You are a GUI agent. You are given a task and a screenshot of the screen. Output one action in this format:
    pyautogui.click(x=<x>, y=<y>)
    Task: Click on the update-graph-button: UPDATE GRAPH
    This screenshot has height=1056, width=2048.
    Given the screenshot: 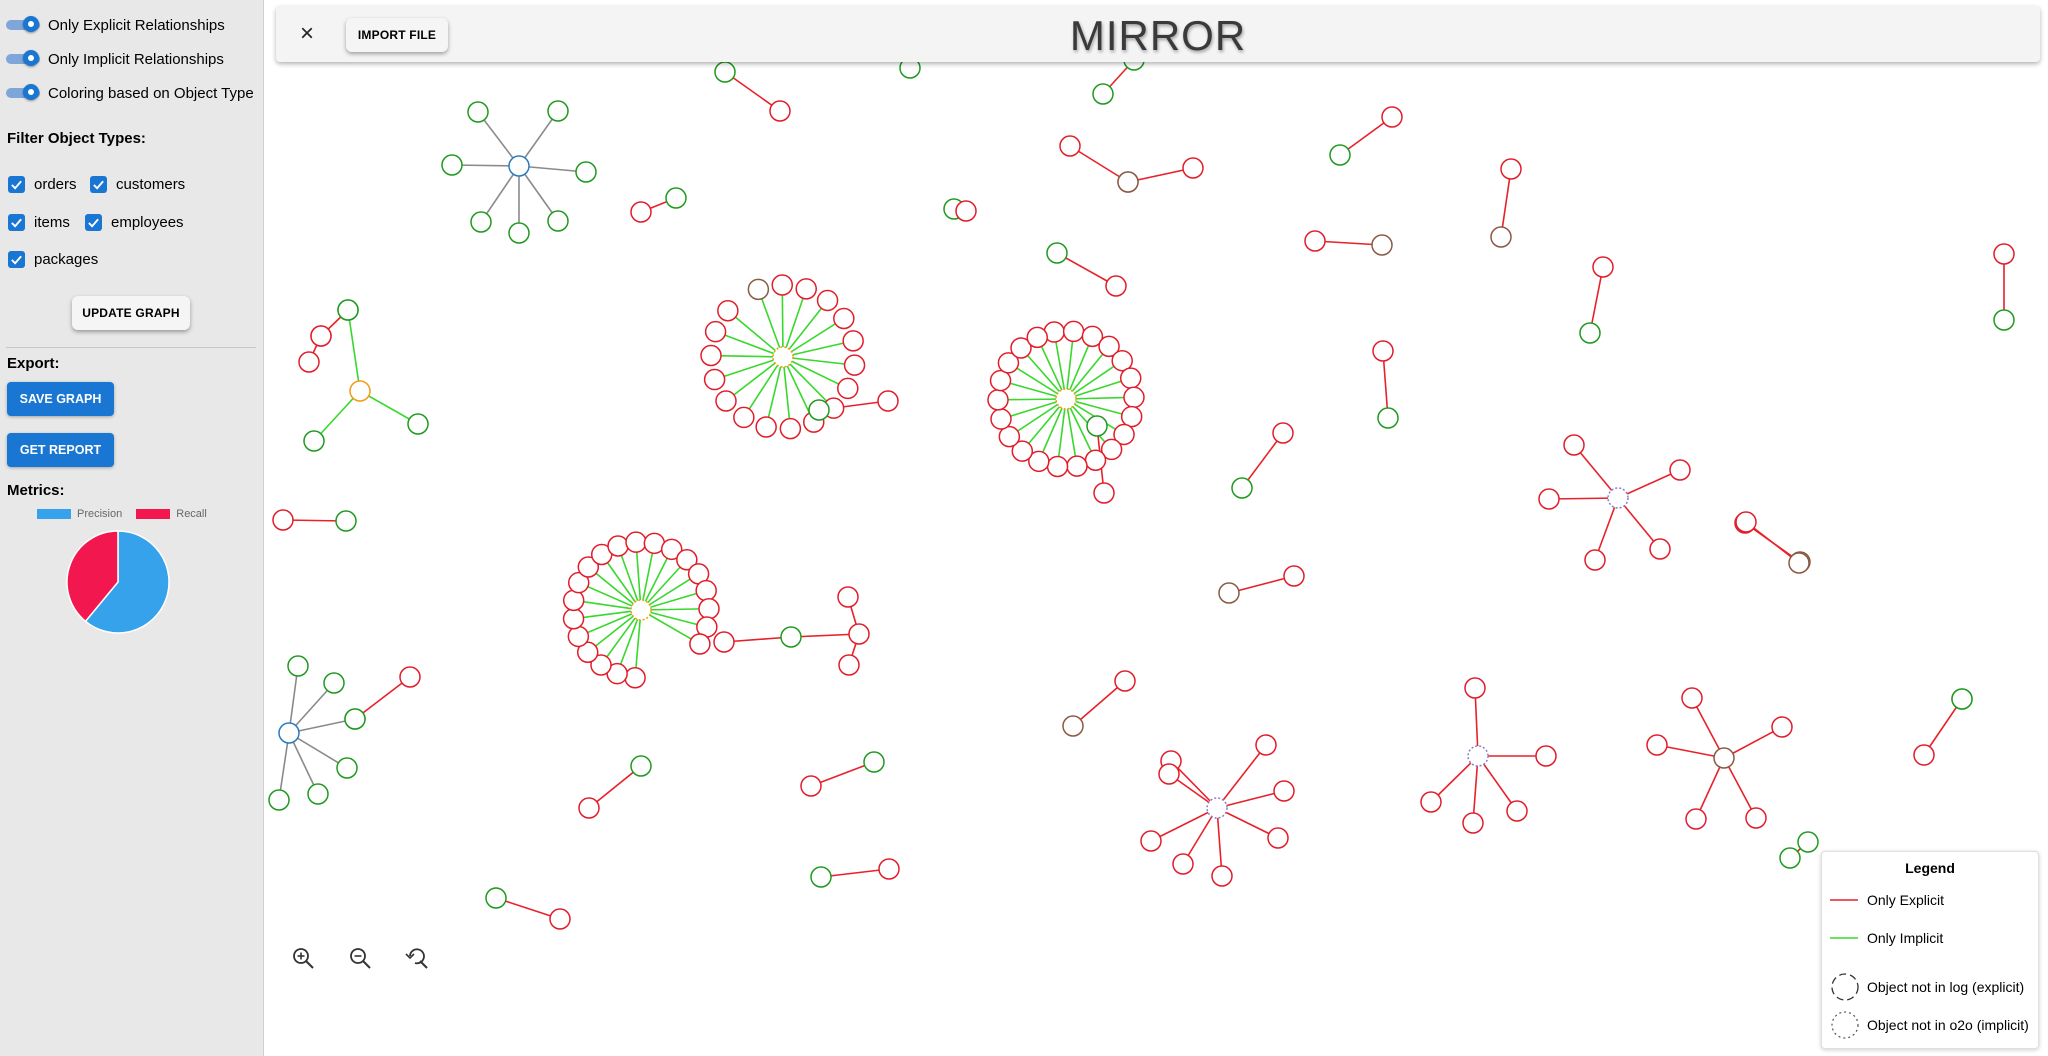 What is the action you would take?
    pyautogui.click(x=131, y=313)
    